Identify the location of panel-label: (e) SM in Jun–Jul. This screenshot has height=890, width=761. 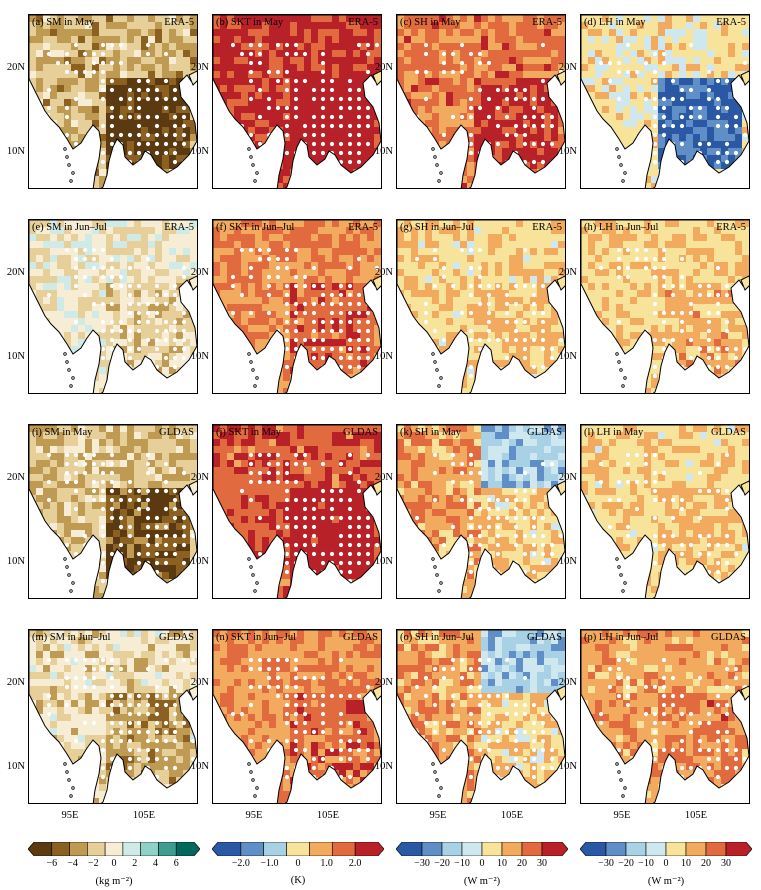
(69, 227).